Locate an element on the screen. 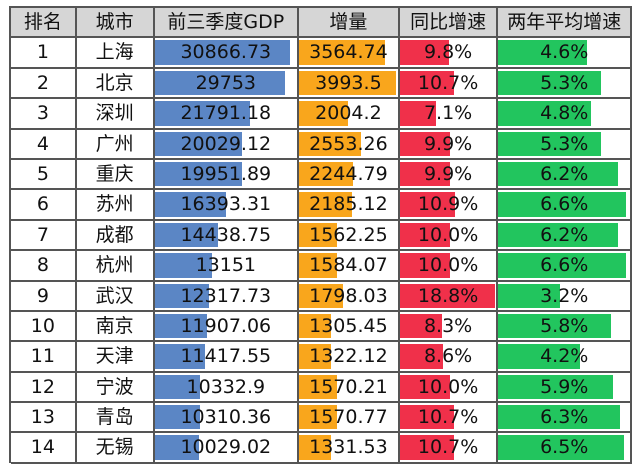  increase-cell: 1798.03 is located at coordinates (349, 296).